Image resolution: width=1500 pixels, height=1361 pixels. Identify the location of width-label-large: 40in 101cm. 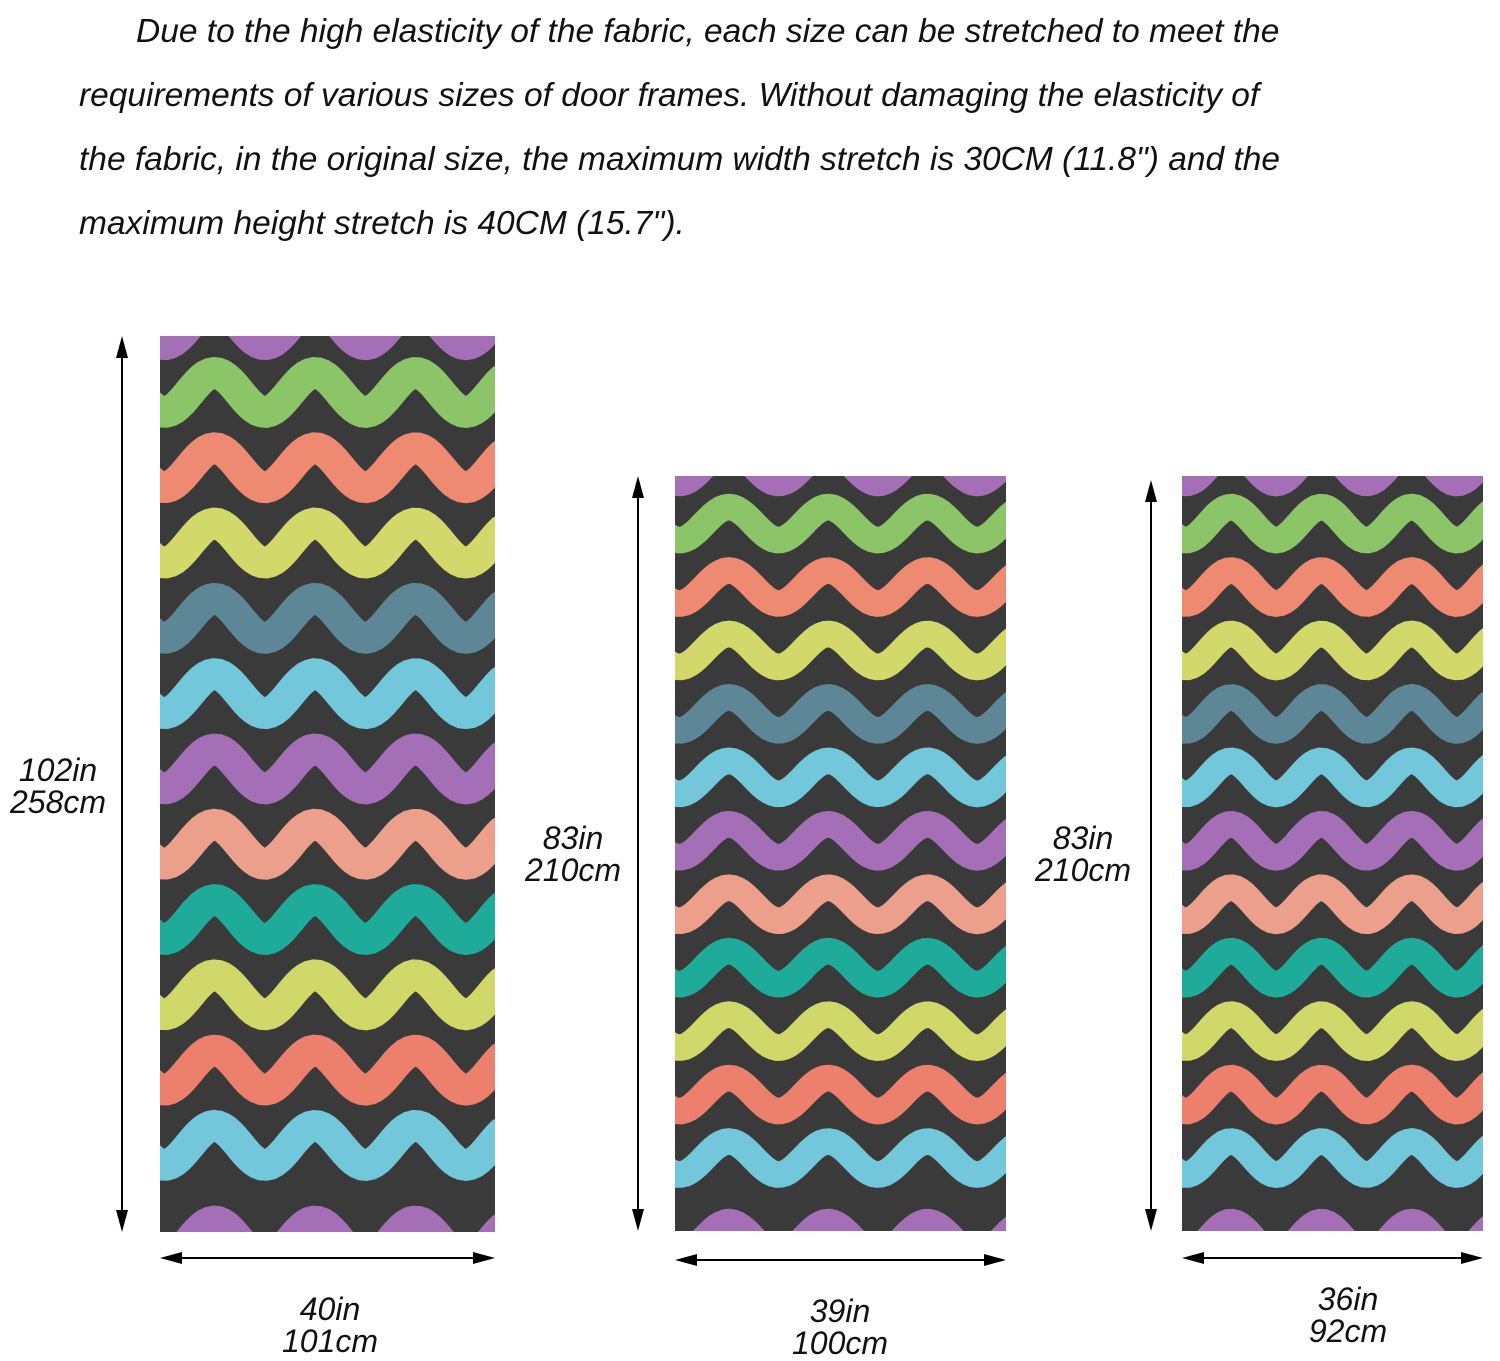
(330, 1325).